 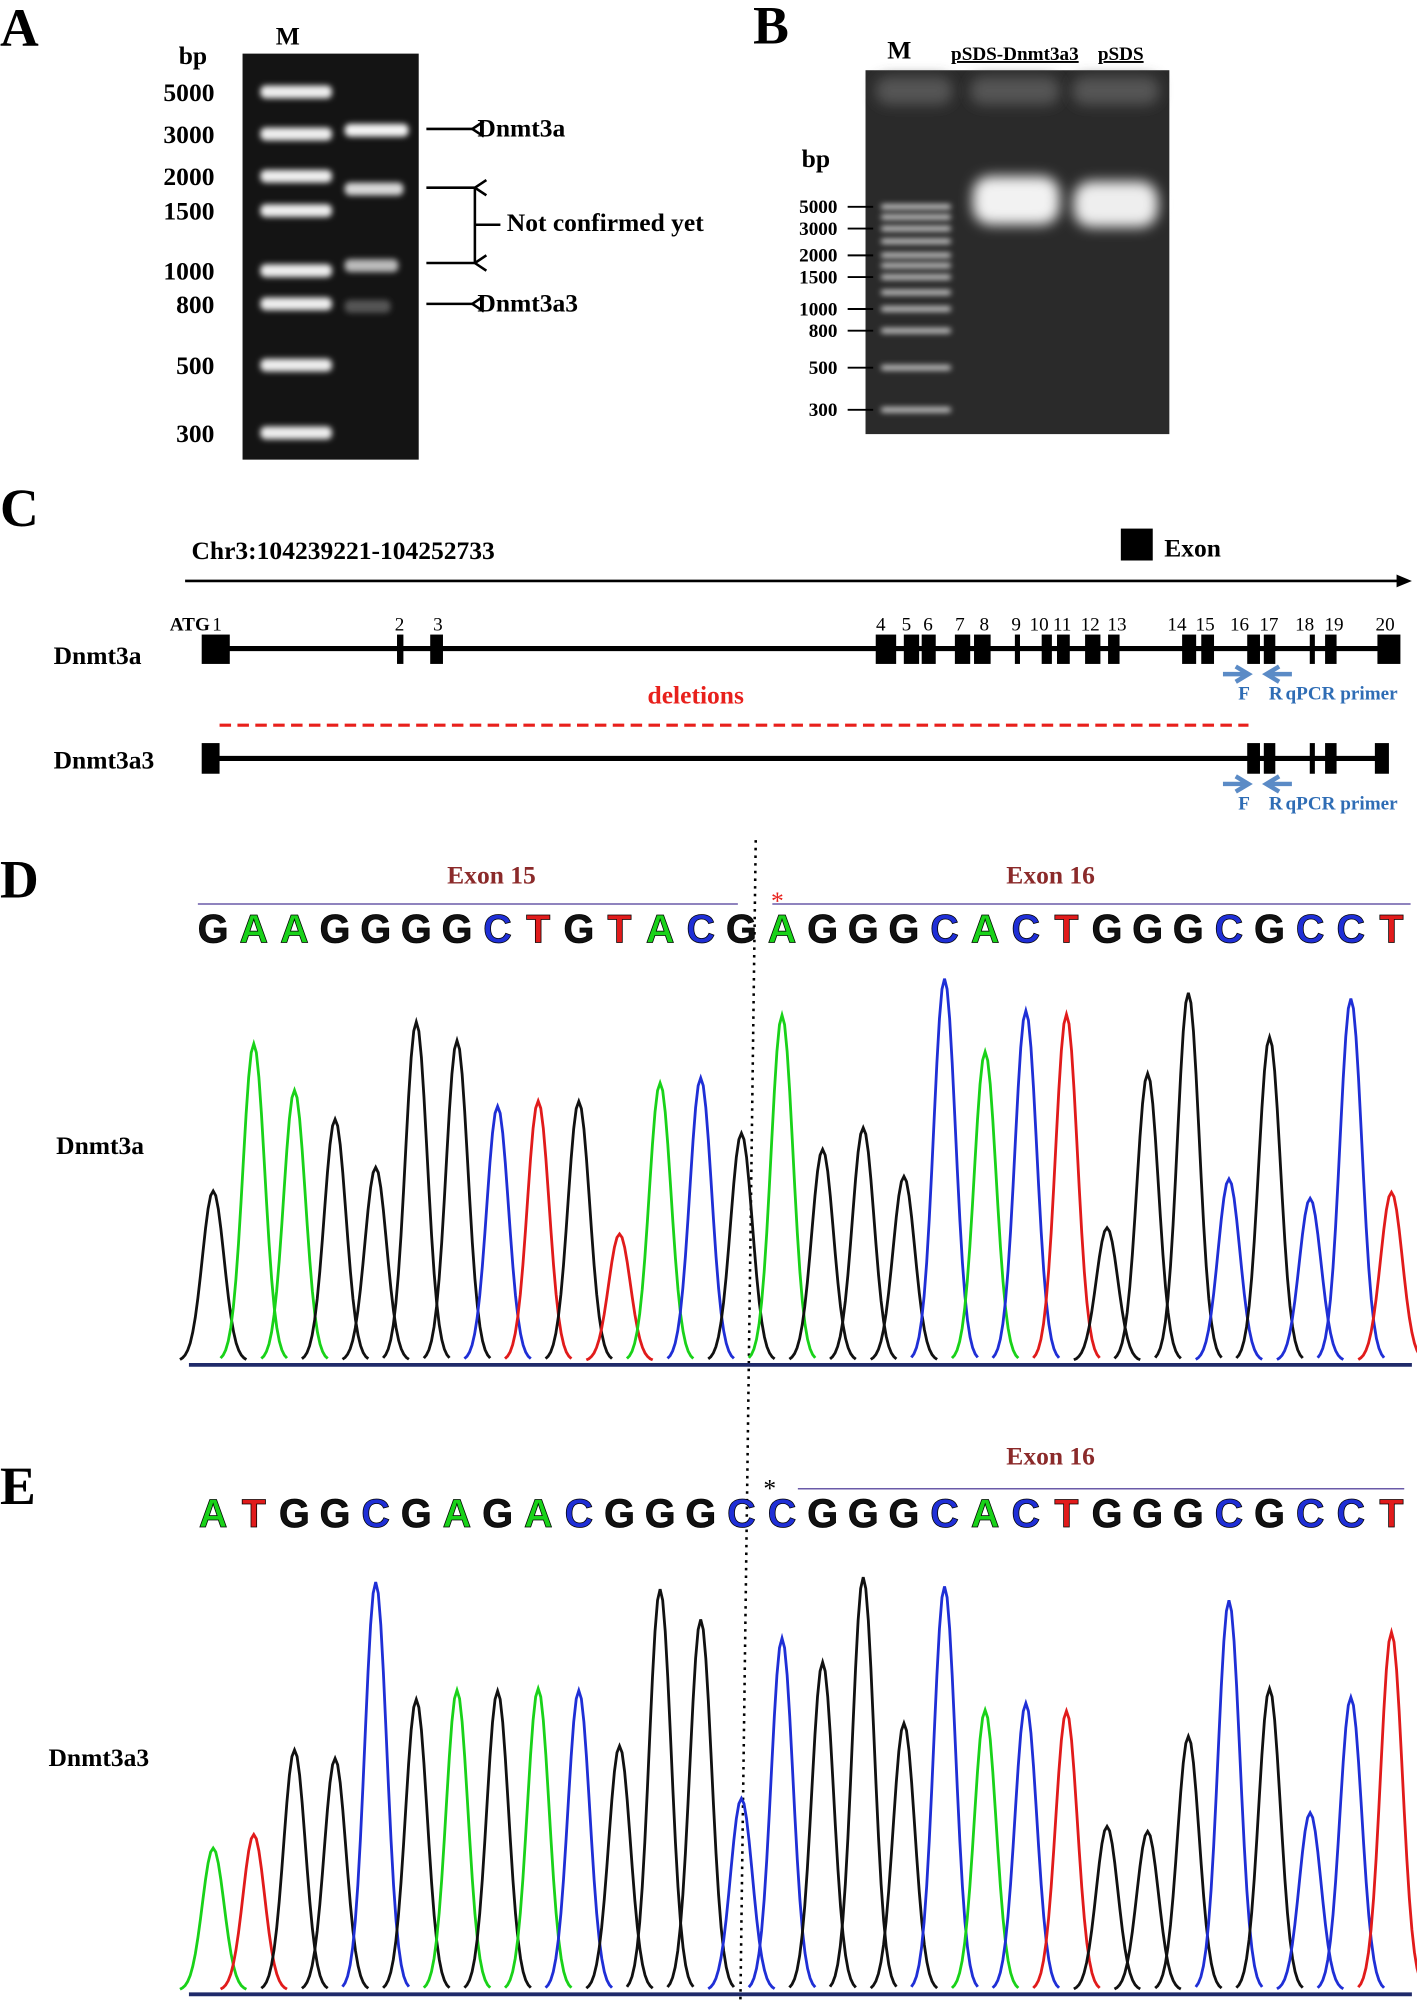 I want to click on ladder-label: 300, so click(x=195, y=433).